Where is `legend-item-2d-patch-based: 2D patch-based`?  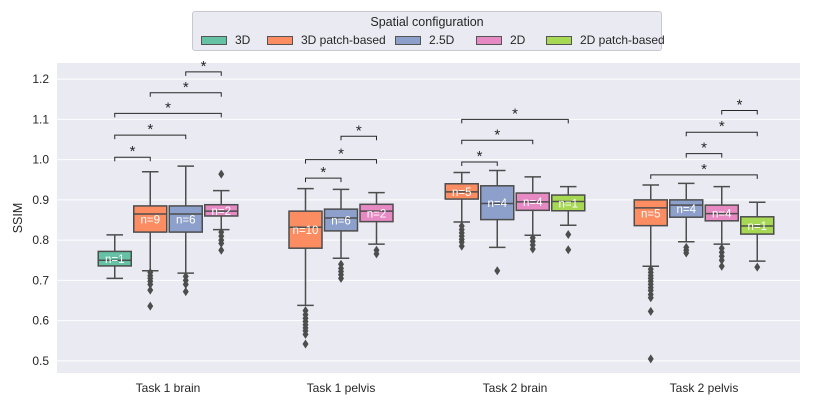
legend-item-2d-patch-based: 2D patch-based is located at coordinates (605, 40).